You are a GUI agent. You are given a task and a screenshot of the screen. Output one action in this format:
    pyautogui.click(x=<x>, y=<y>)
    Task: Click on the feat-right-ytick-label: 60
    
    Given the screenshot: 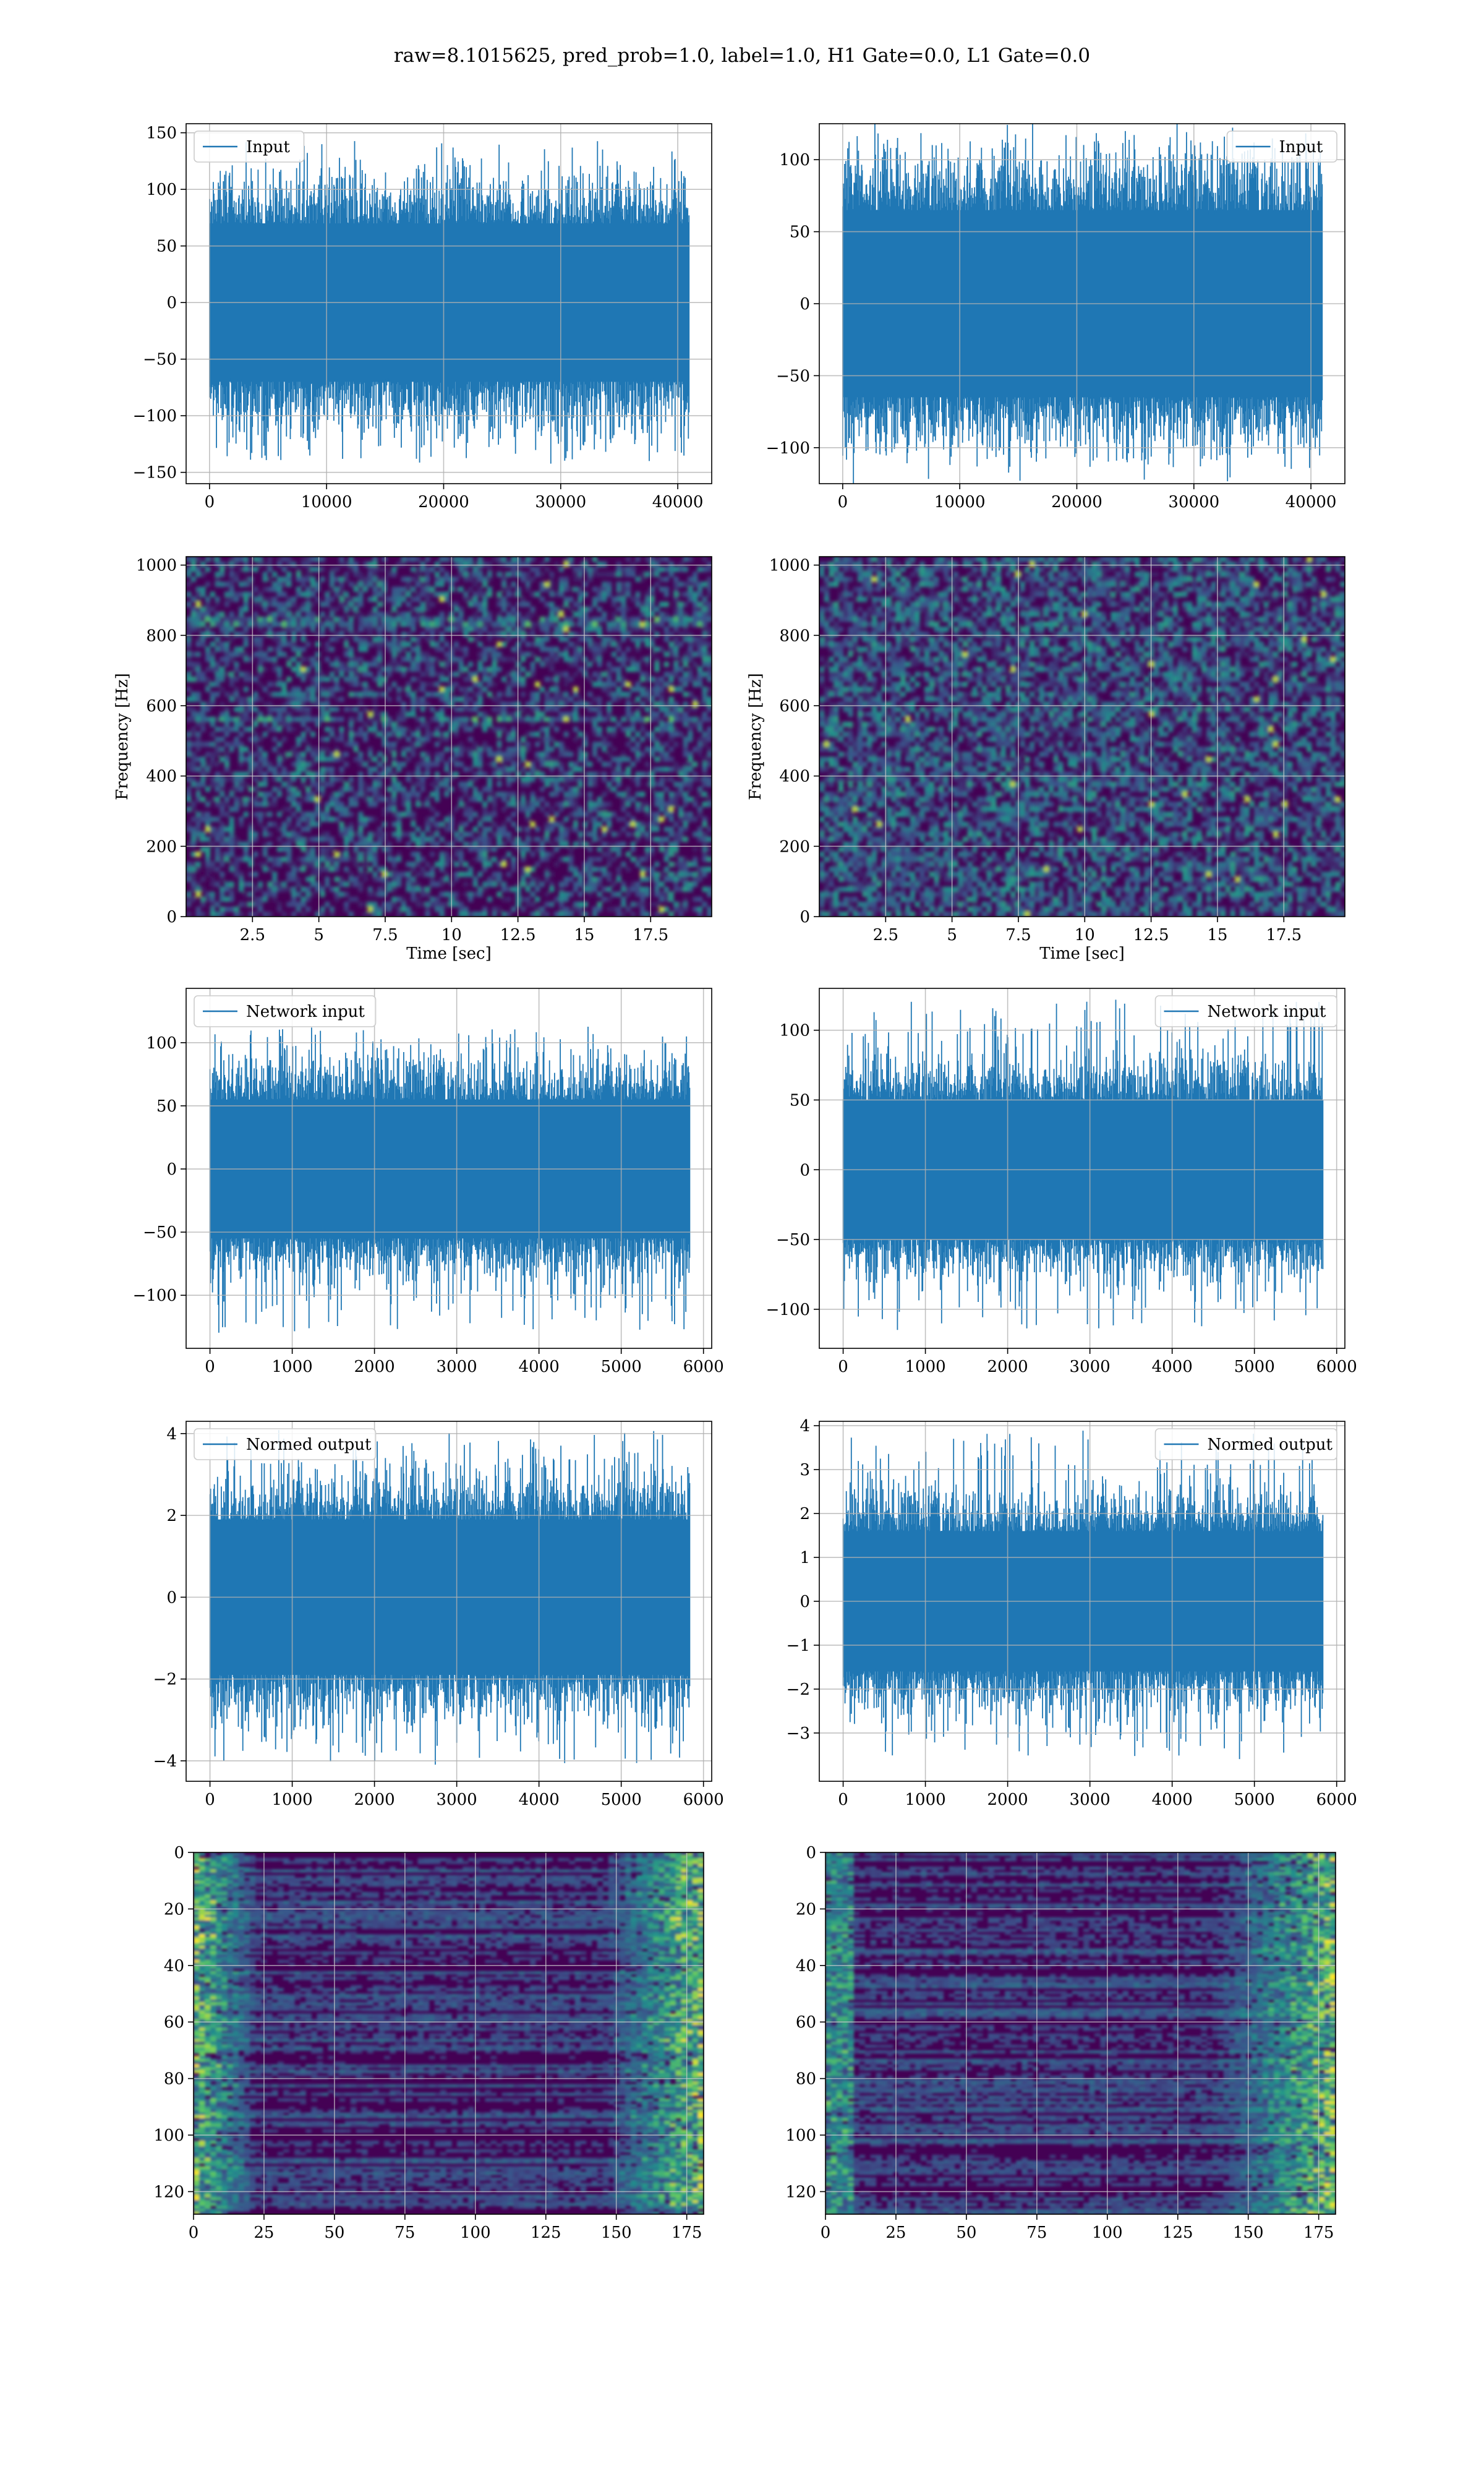 What is the action you would take?
    pyautogui.click(x=806, y=2023)
    